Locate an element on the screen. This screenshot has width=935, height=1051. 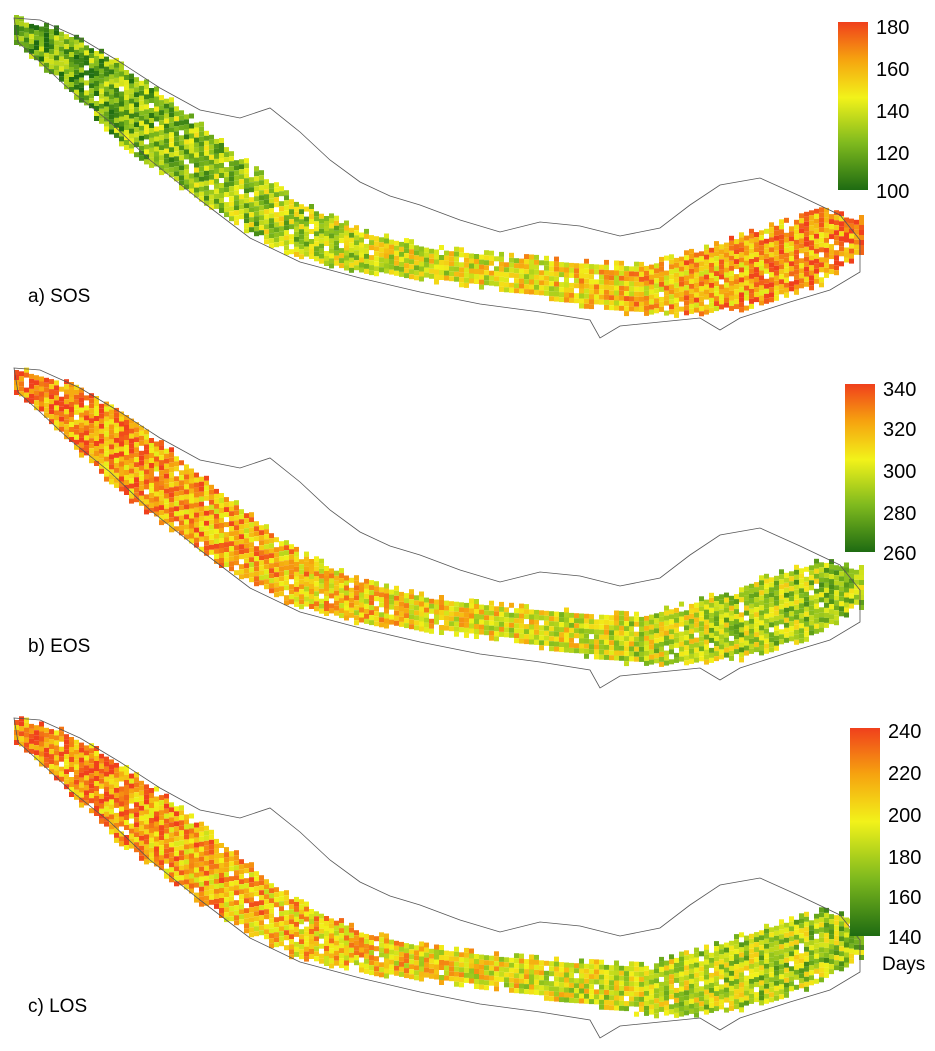
tick-los-1: 220 is located at coordinates (905, 774).